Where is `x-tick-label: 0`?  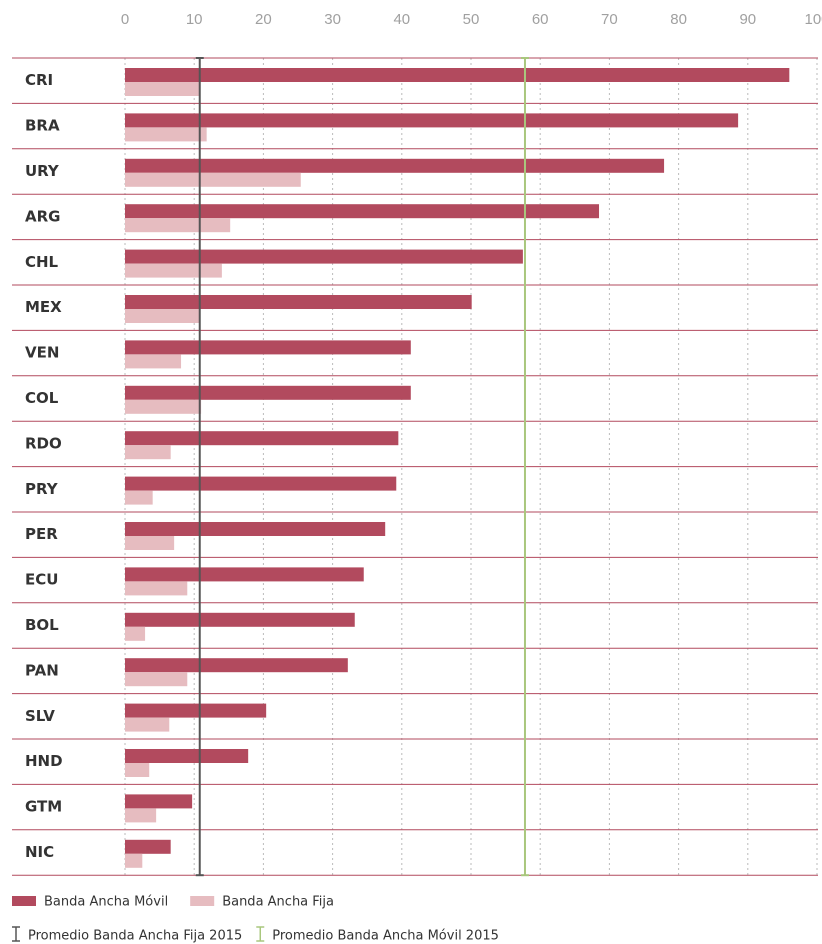
x-tick-label: 0 is located at coordinates (125, 19).